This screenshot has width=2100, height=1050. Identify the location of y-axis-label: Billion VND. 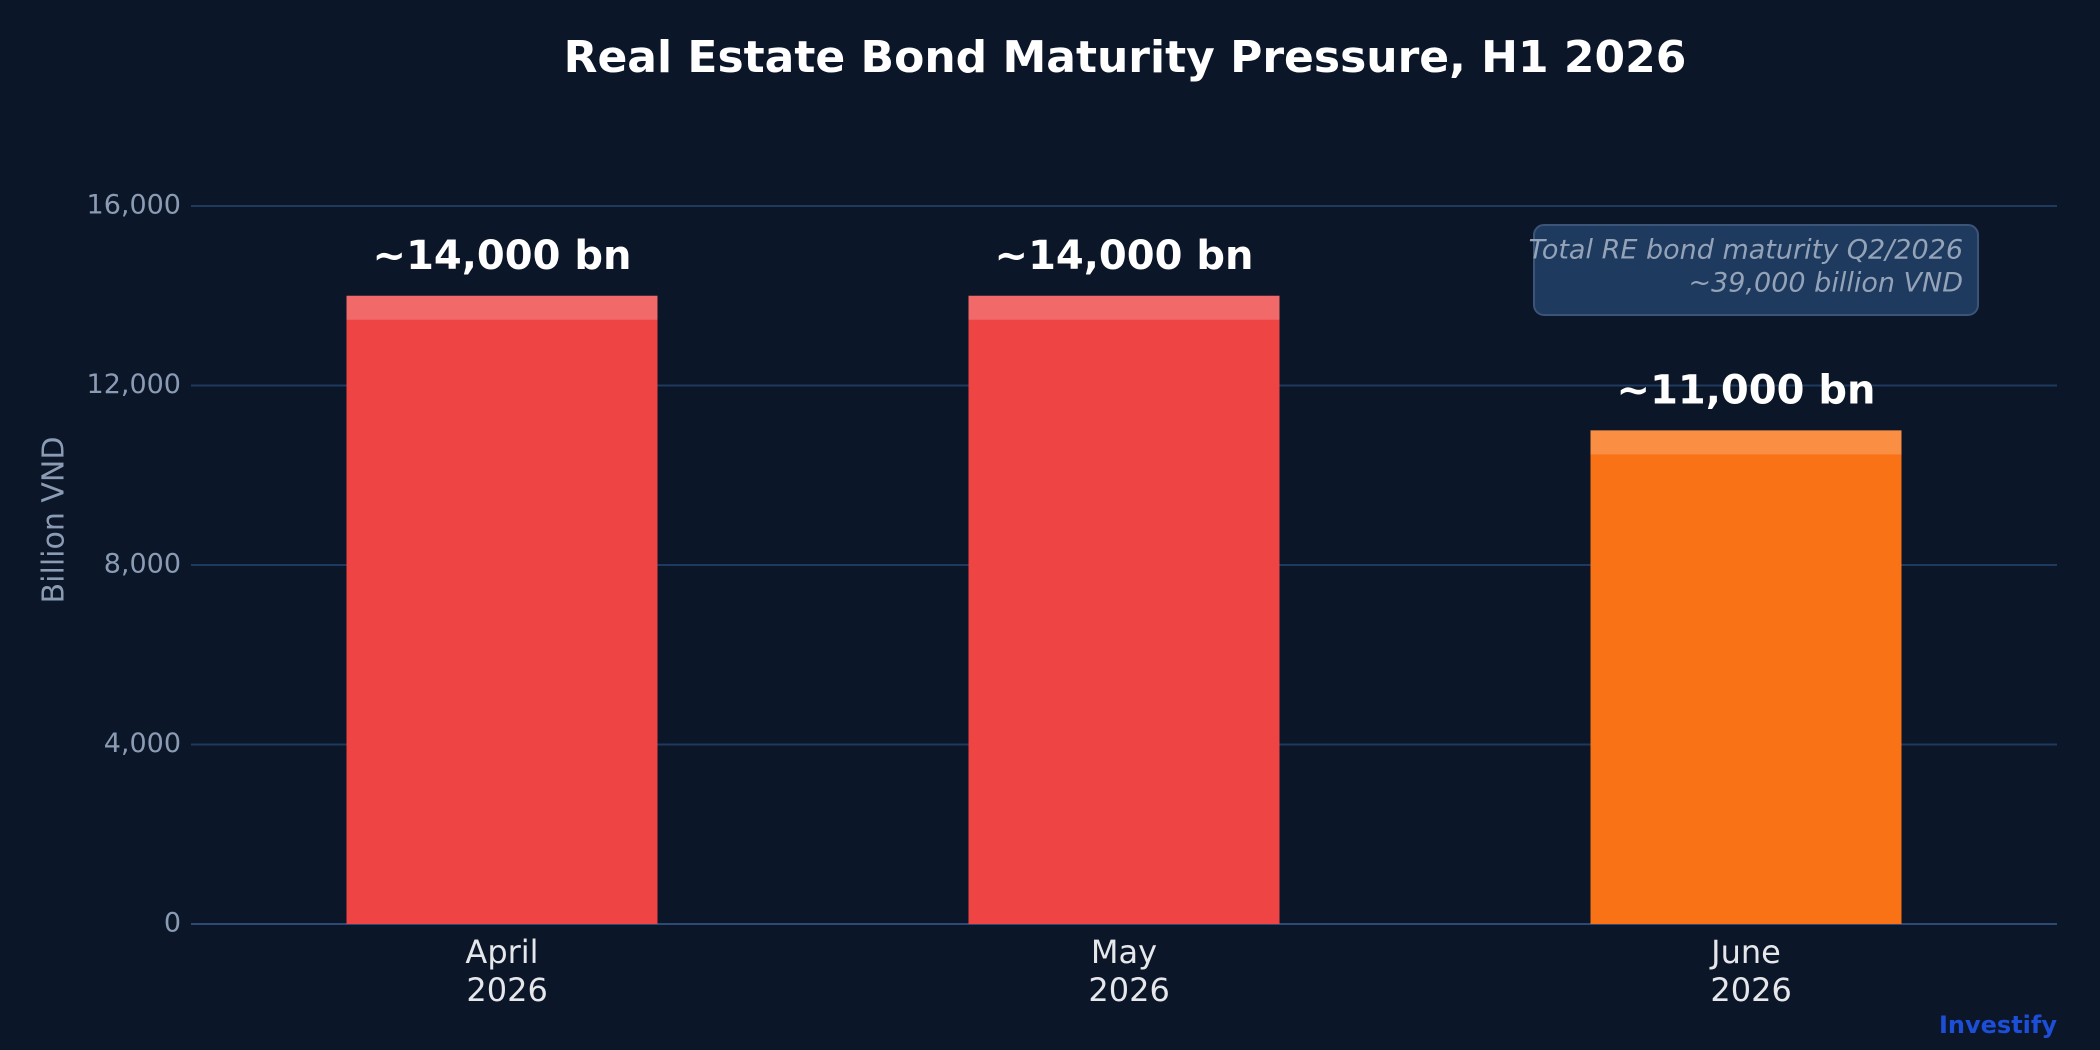
(54, 520).